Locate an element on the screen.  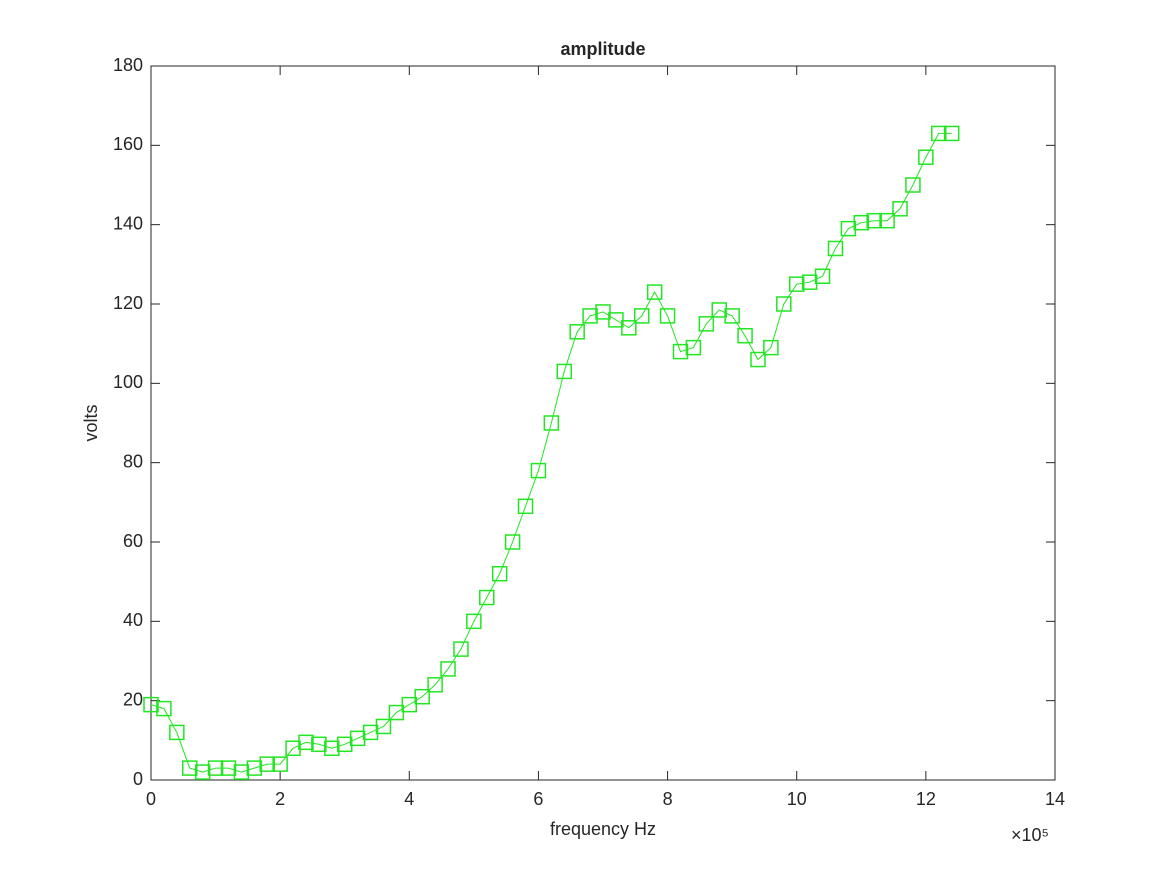
y-tick-label: 20 is located at coordinates (133, 699).